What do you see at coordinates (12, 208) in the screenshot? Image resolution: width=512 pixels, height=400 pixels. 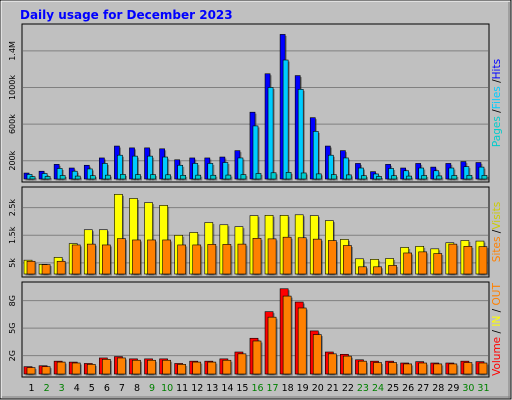 I see `panel-visits-ytick-label: 2.5k` at bounding box center [12, 208].